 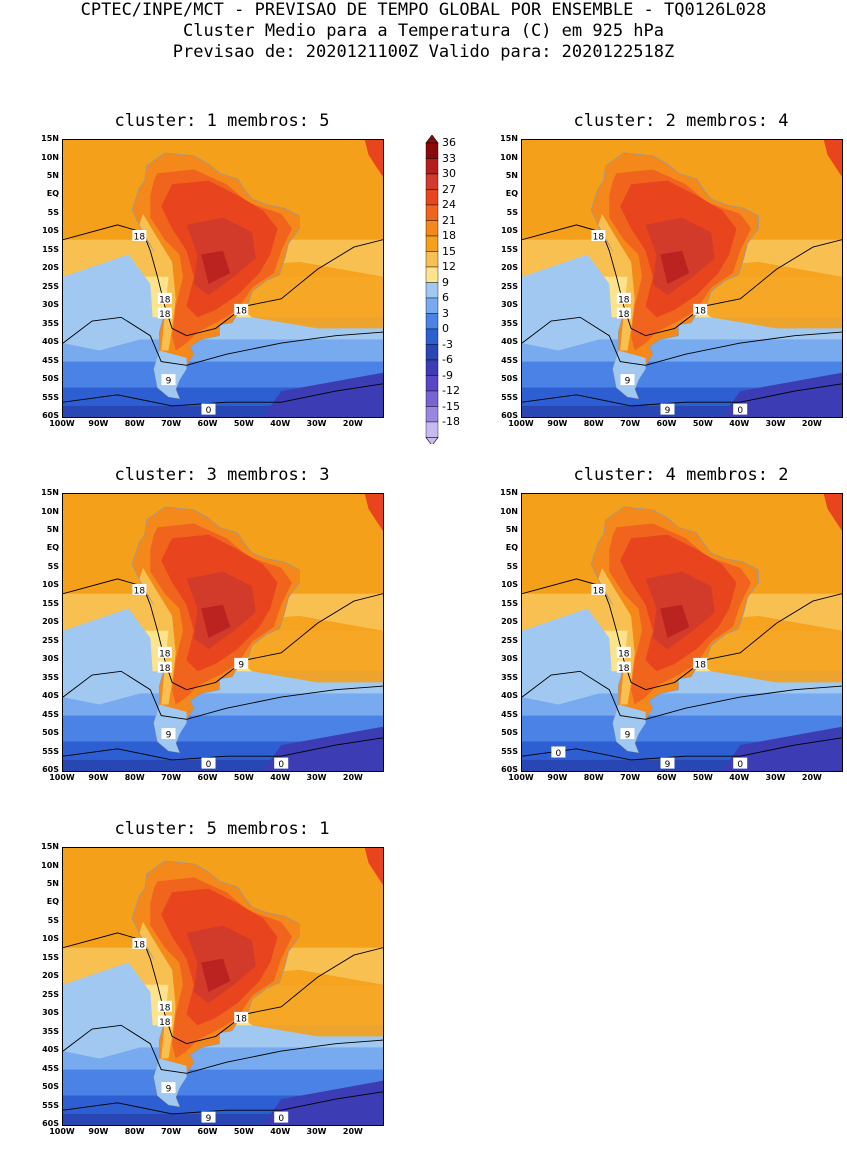 I want to click on contour-label: 0, so click(x=281, y=1117).